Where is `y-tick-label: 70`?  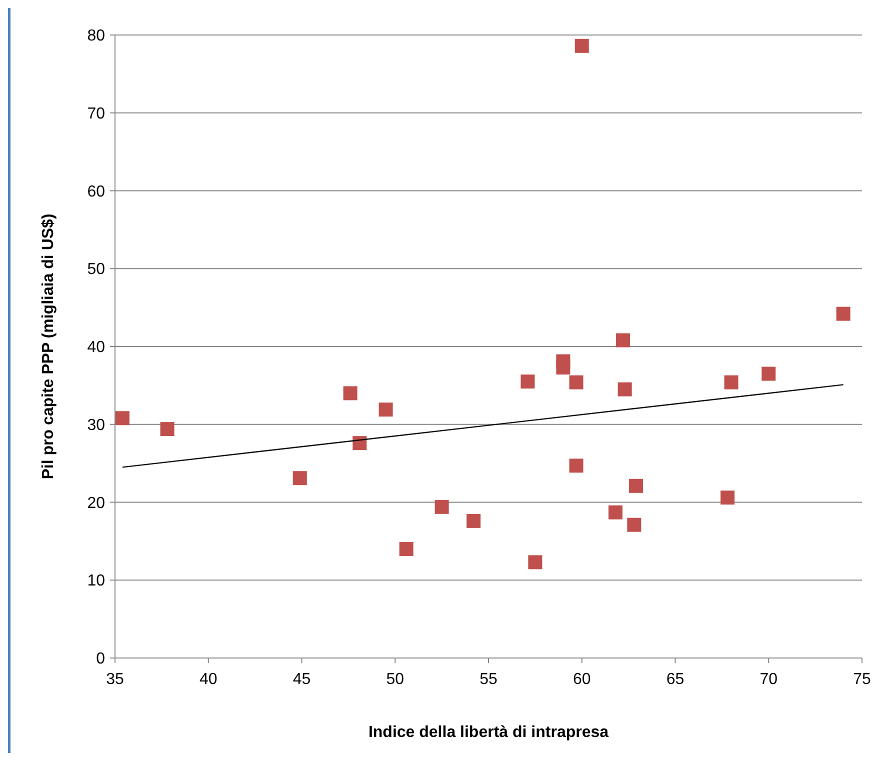 y-tick-label: 70 is located at coordinates (96, 113).